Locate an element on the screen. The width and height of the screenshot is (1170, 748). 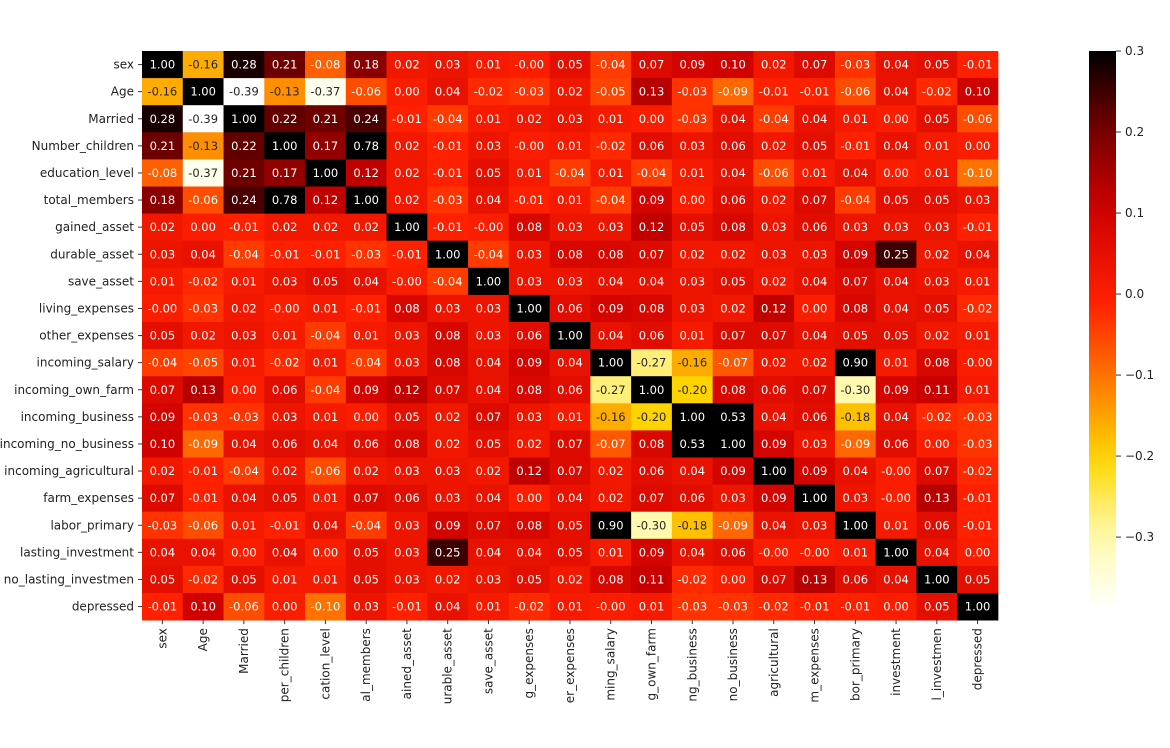
row-label: total_members is located at coordinates (89, 200).